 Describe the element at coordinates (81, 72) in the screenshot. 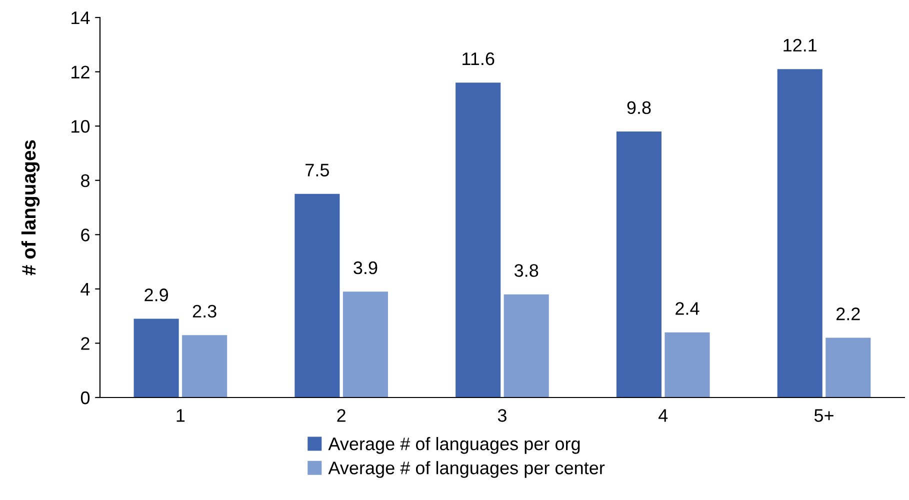

I see `y-tick-label: 12` at that location.